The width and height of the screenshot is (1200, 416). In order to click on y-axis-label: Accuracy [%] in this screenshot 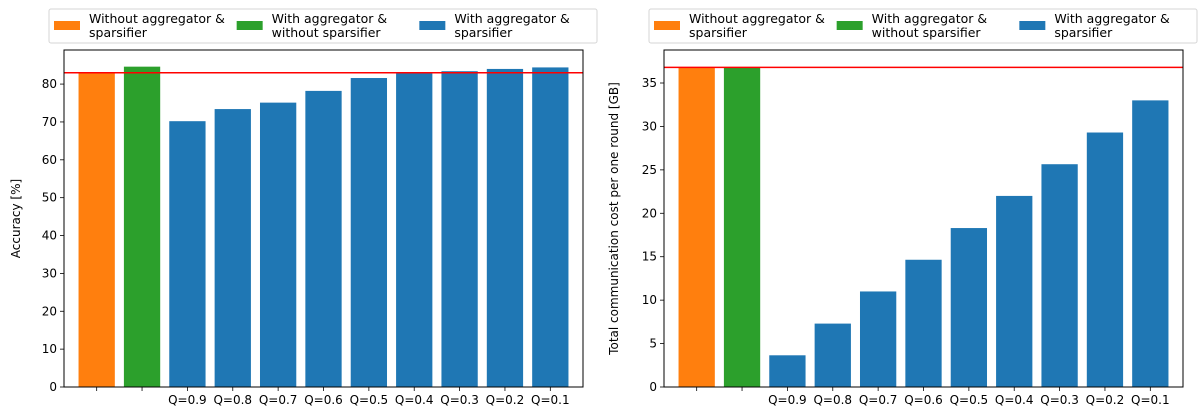, I will do `click(16, 218)`.